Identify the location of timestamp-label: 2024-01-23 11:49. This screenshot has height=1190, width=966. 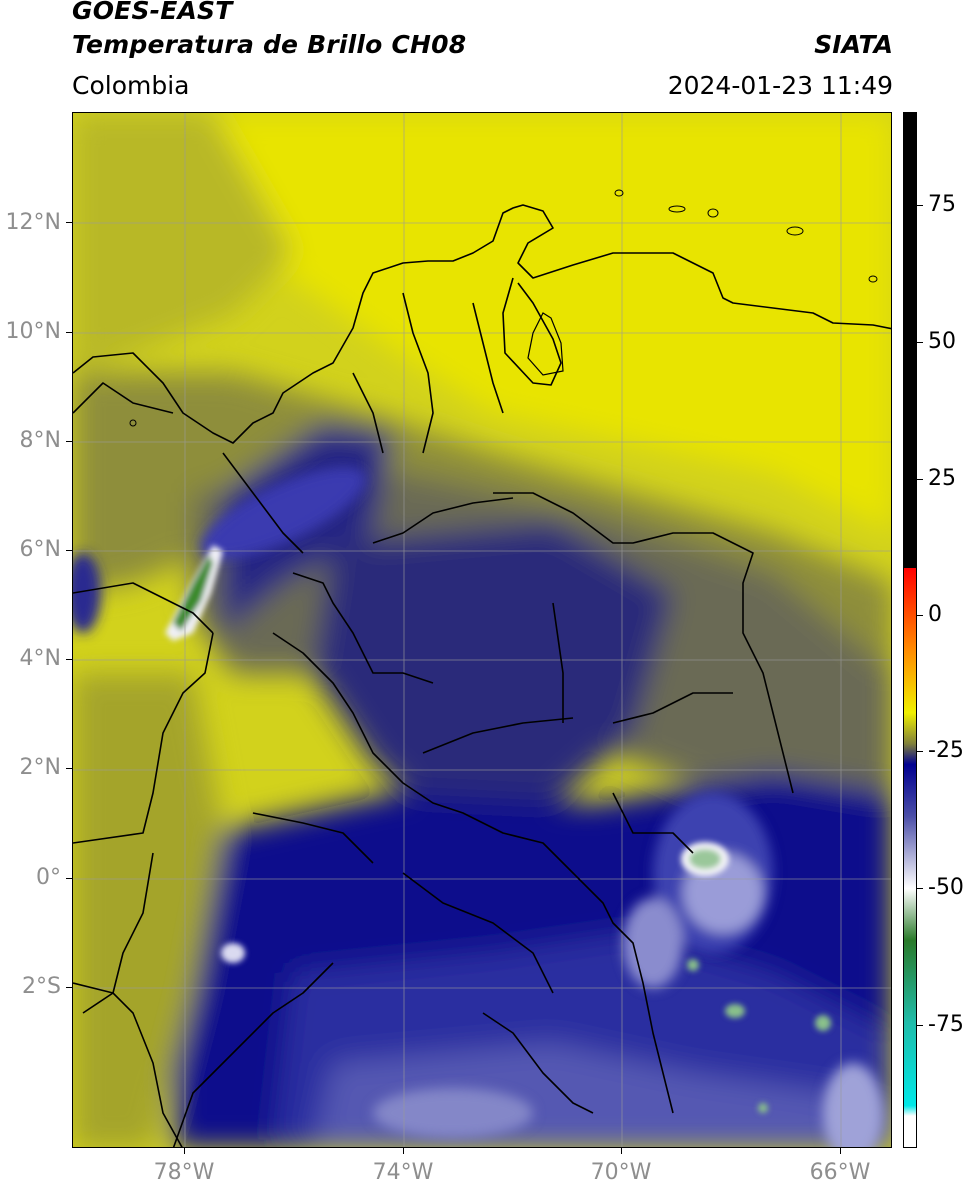
(780, 85).